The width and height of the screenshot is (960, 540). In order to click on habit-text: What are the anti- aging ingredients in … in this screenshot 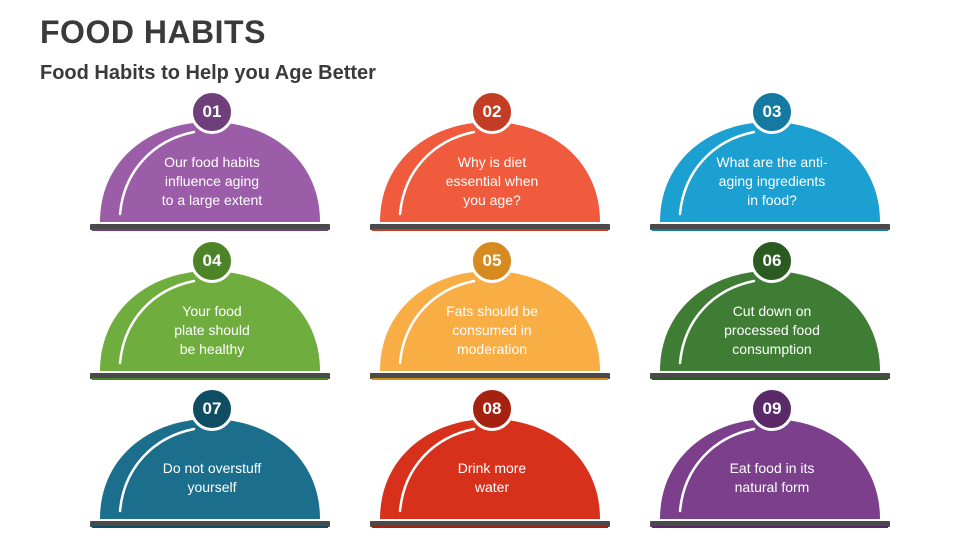, I will do `click(772, 180)`.